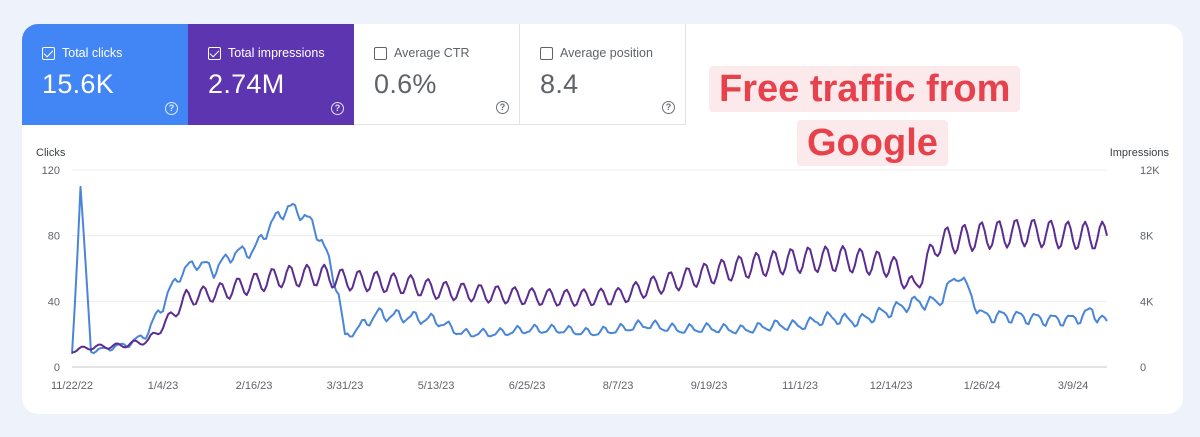 The width and height of the screenshot is (1200, 437). What do you see at coordinates (276, 53) in the screenshot?
I see `total-impressions-label: Total impressions` at bounding box center [276, 53].